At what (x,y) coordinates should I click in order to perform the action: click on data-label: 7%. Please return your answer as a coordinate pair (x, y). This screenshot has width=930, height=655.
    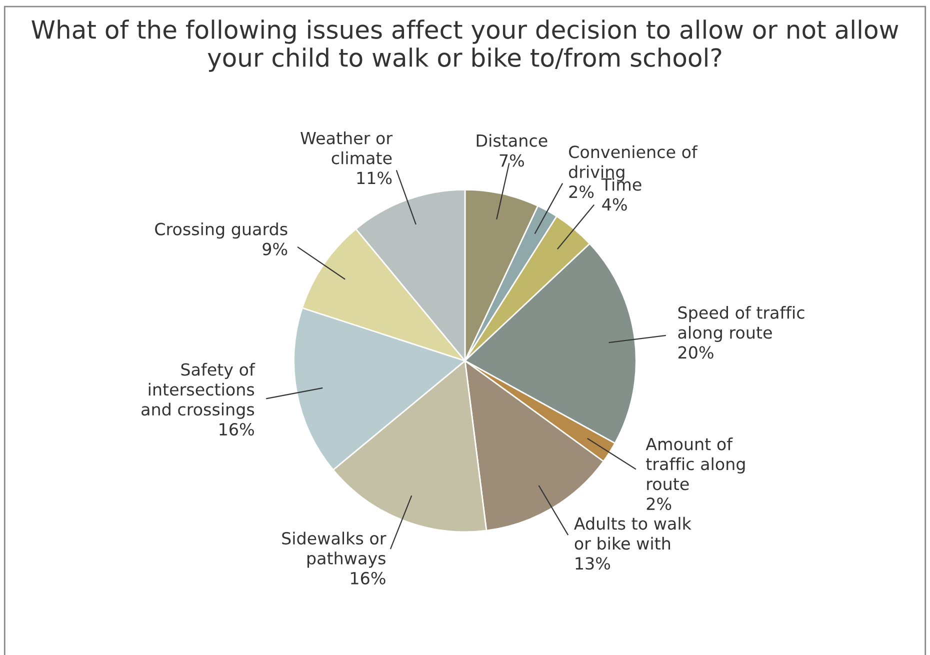
    Looking at the image, I should click on (512, 160).